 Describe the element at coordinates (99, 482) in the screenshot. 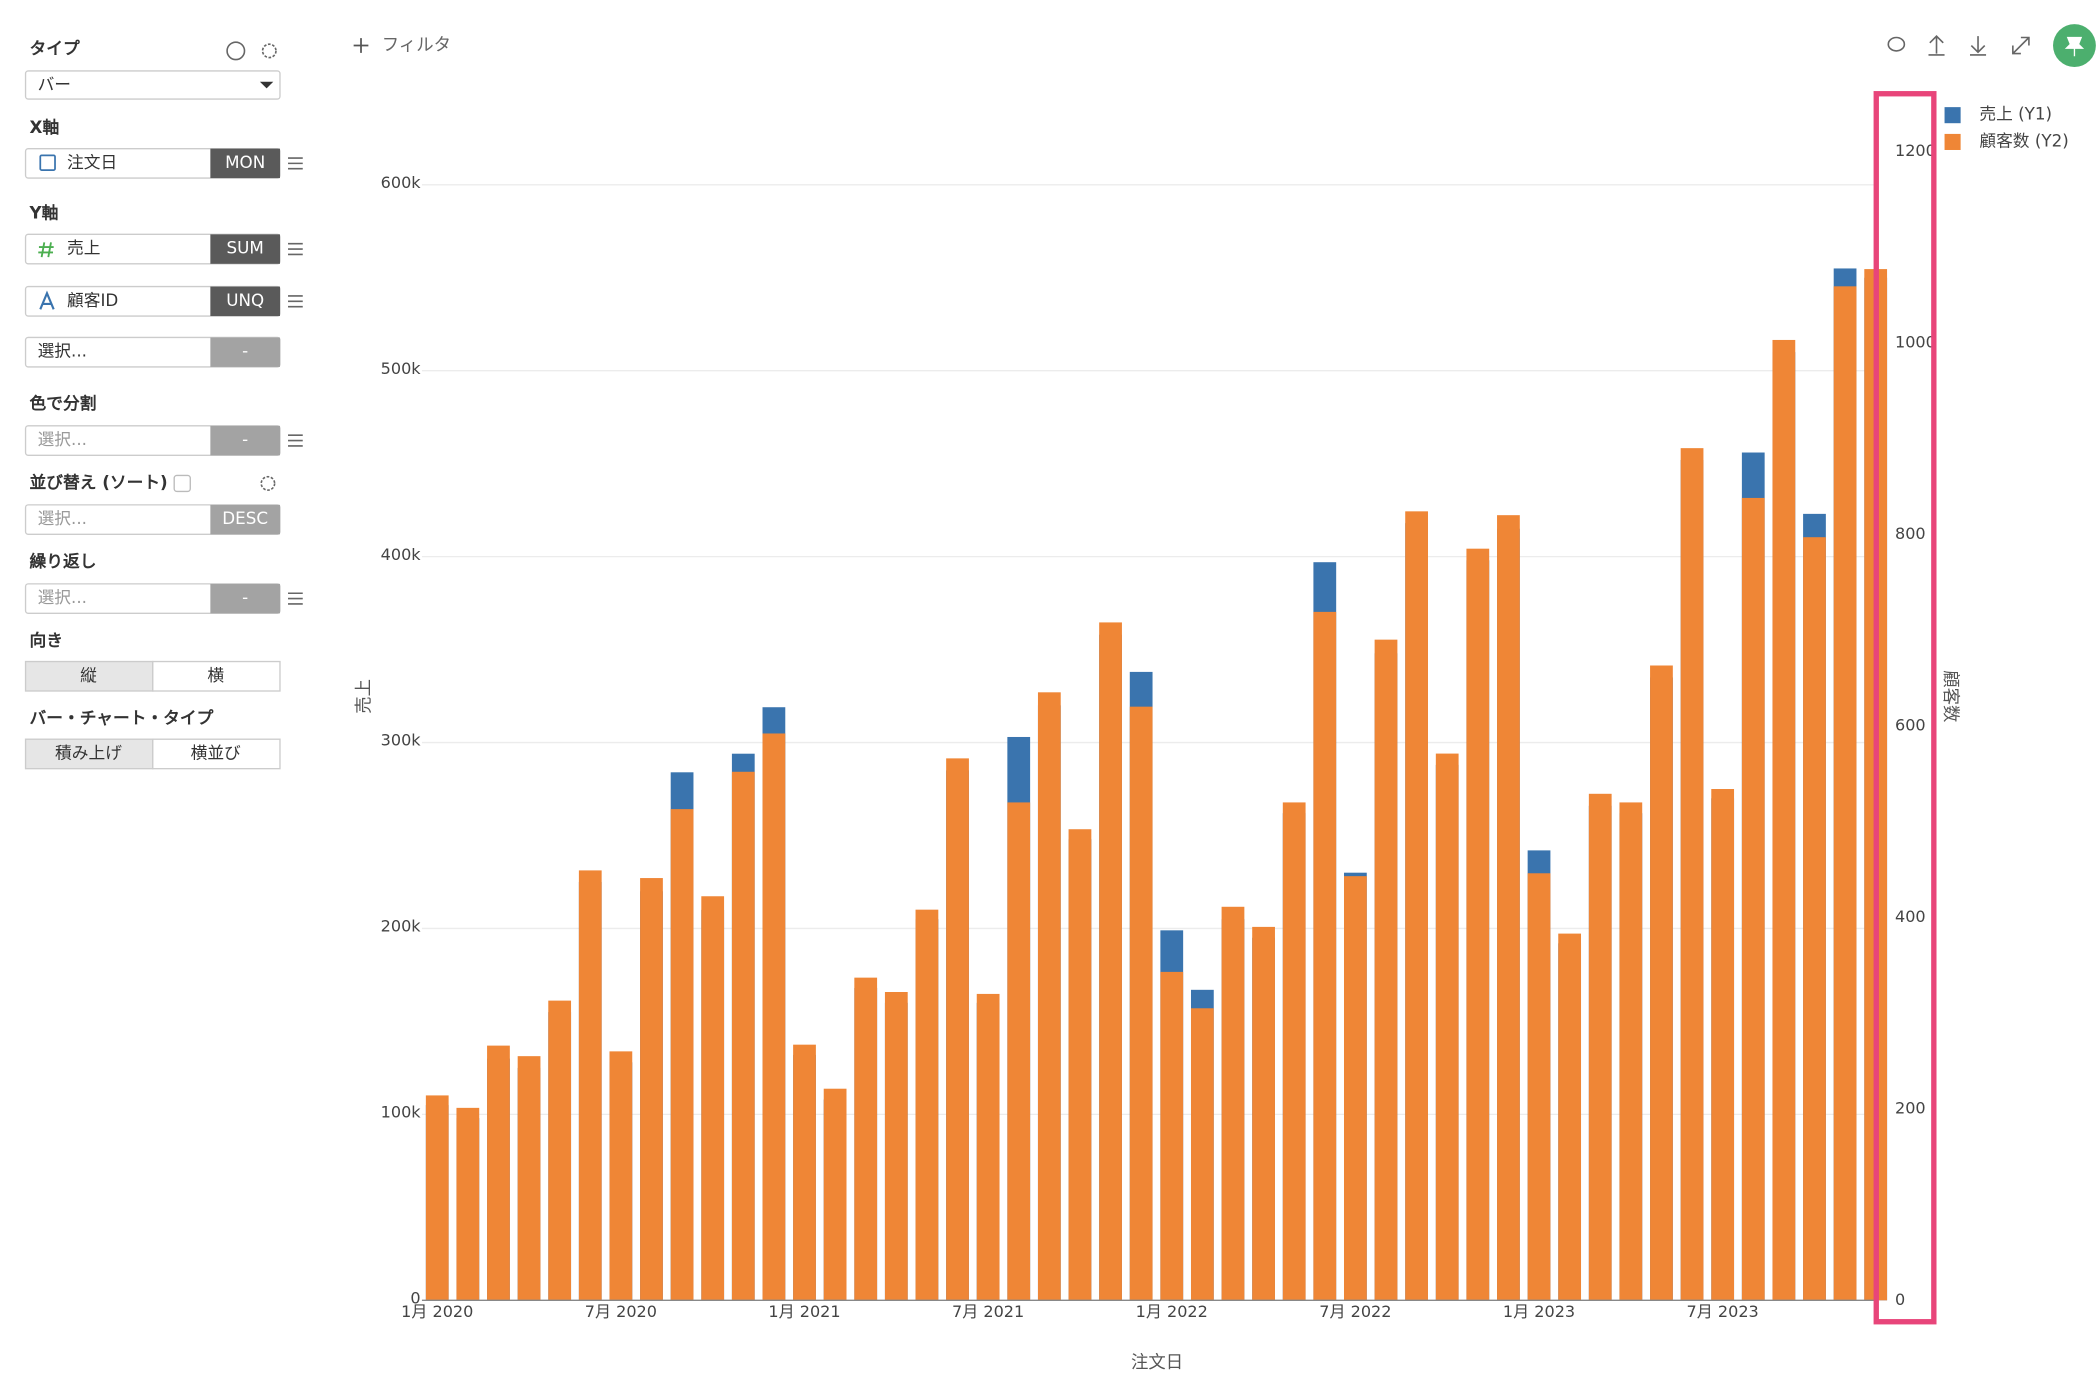

I see `label: 並び替え (ソート)` at that location.